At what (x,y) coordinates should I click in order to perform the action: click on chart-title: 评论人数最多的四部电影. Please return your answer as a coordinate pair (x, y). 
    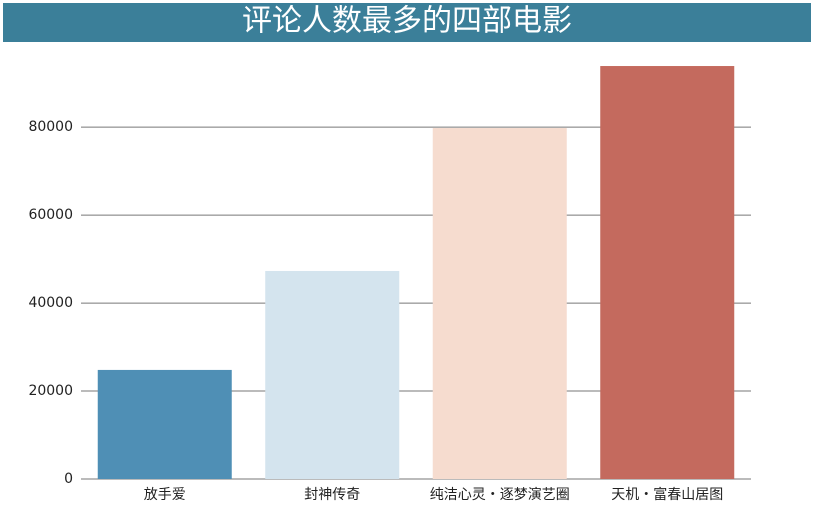
    Looking at the image, I should click on (407, 21).